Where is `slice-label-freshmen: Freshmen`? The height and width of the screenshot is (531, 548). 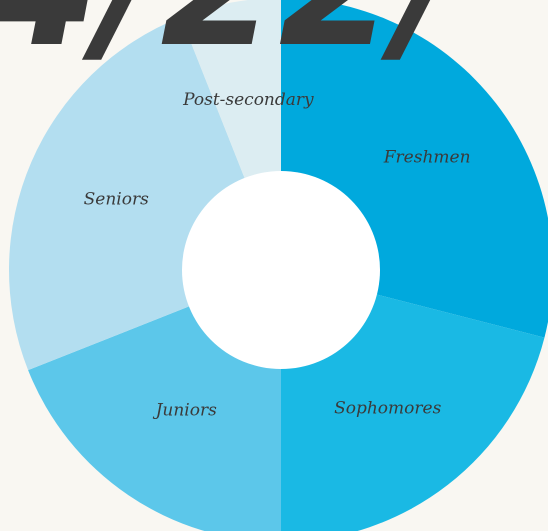
slice-label-freshmen: Freshmen is located at coordinates (427, 158).